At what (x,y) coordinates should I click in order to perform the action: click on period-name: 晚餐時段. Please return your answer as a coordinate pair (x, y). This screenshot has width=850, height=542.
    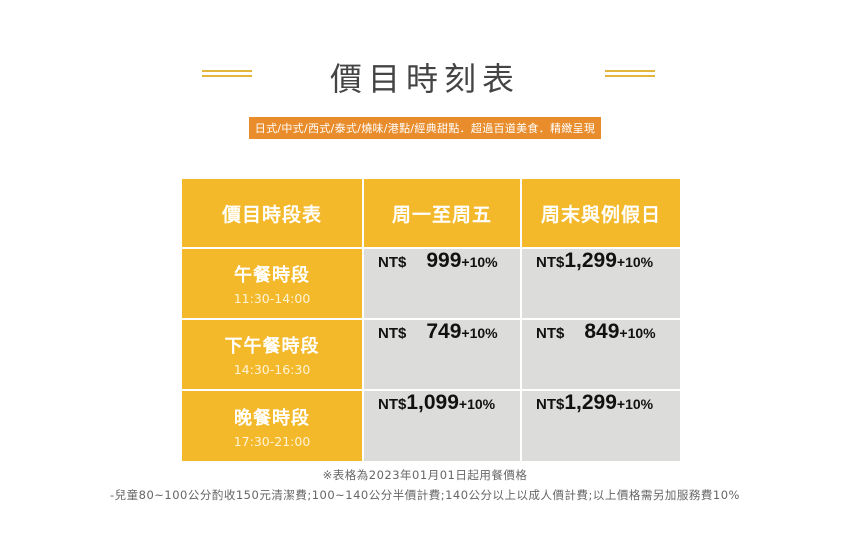
    Looking at the image, I should click on (272, 418).